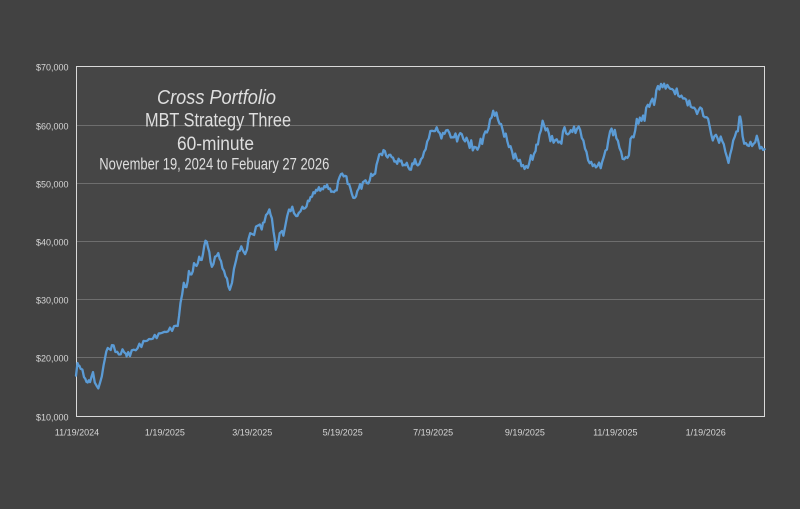 The image size is (800, 509). What do you see at coordinates (215, 144) in the screenshot?
I see `svg-text: 60-minute` at bounding box center [215, 144].